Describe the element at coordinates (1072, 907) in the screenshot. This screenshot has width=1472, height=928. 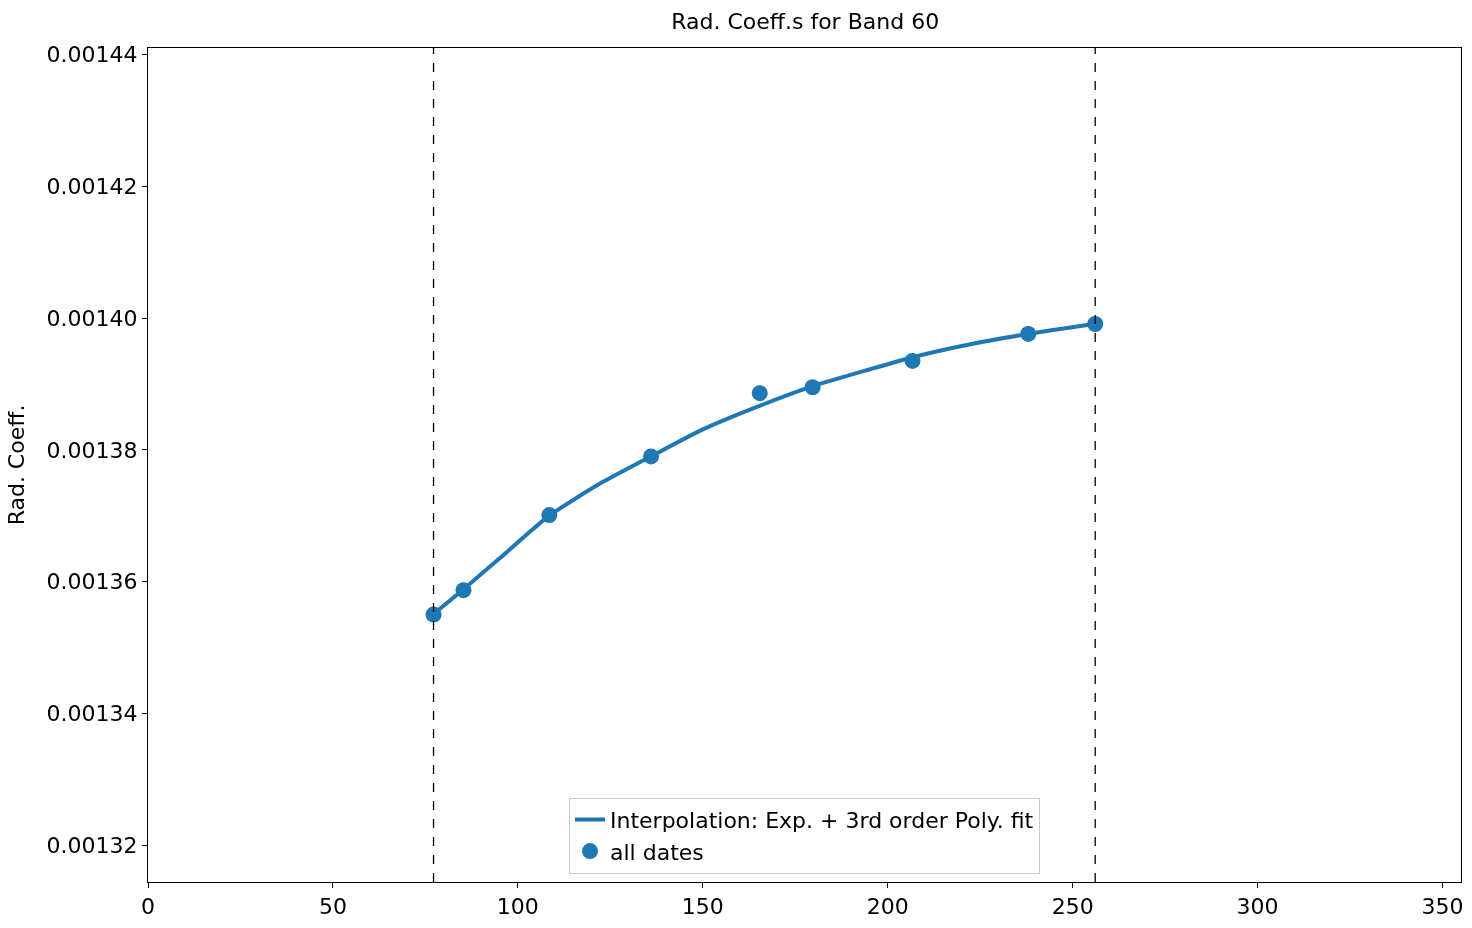
I see `x-tick-label: 250` at that location.